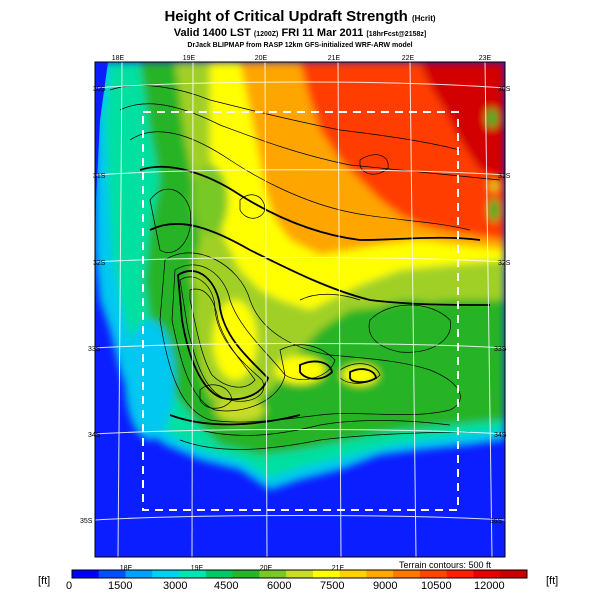 This screenshot has height=600, width=600. Describe the element at coordinates (485, 58) in the screenshot. I see `lon-label-top: 23E` at that location.